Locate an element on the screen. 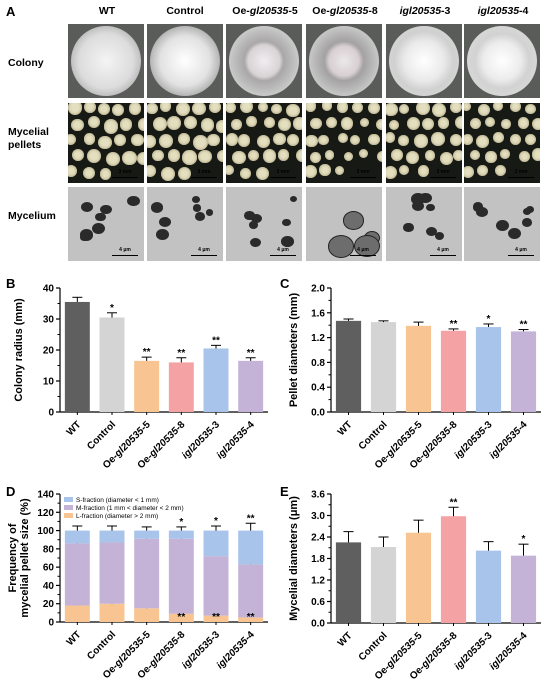 Image resolution: width=550 pixels, height=695 pixels. y-tick-label: 60 is located at coordinates (49, 568).